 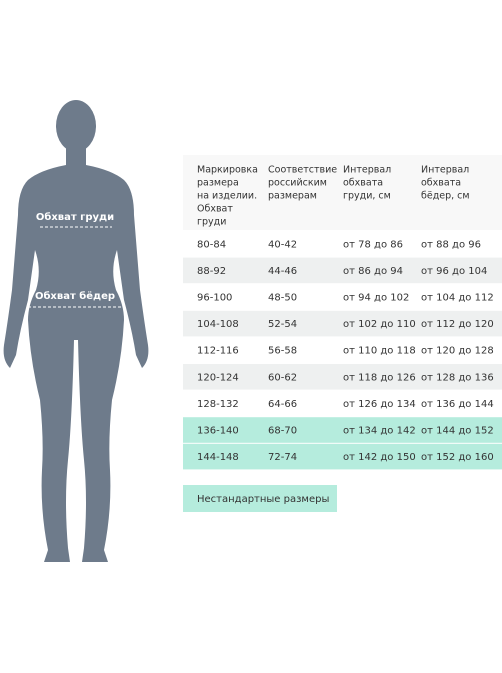 What do you see at coordinates (457, 431) in the screenshot?
I see `cell: от 144 до 152` at bounding box center [457, 431].